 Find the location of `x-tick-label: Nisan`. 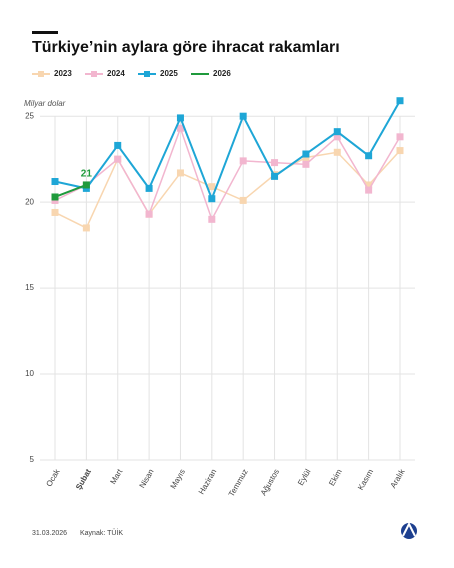

x-tick-label: Nisan is located at coordinates (147, 479).